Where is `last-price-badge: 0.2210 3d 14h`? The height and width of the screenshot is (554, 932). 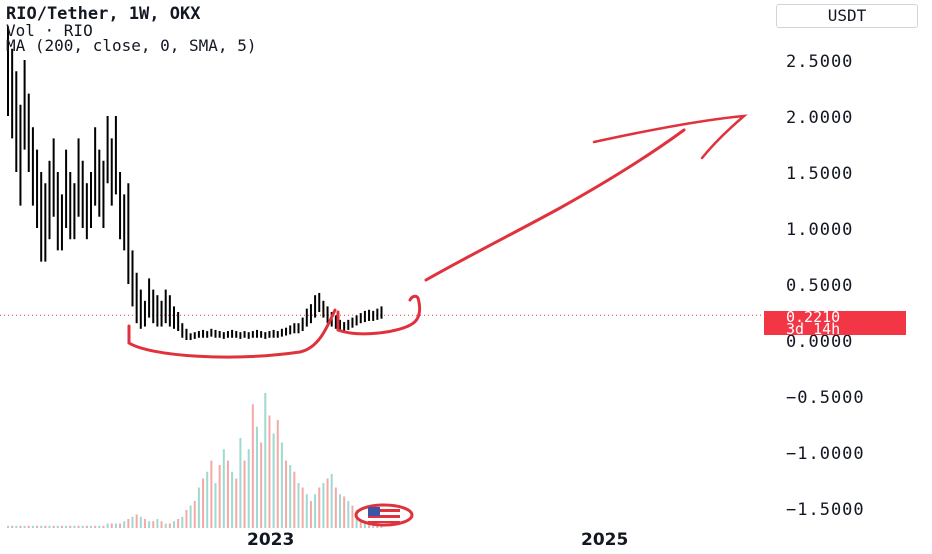 last-price-badge: 0.2210 3d 14h is located at coordinates (835, 323).